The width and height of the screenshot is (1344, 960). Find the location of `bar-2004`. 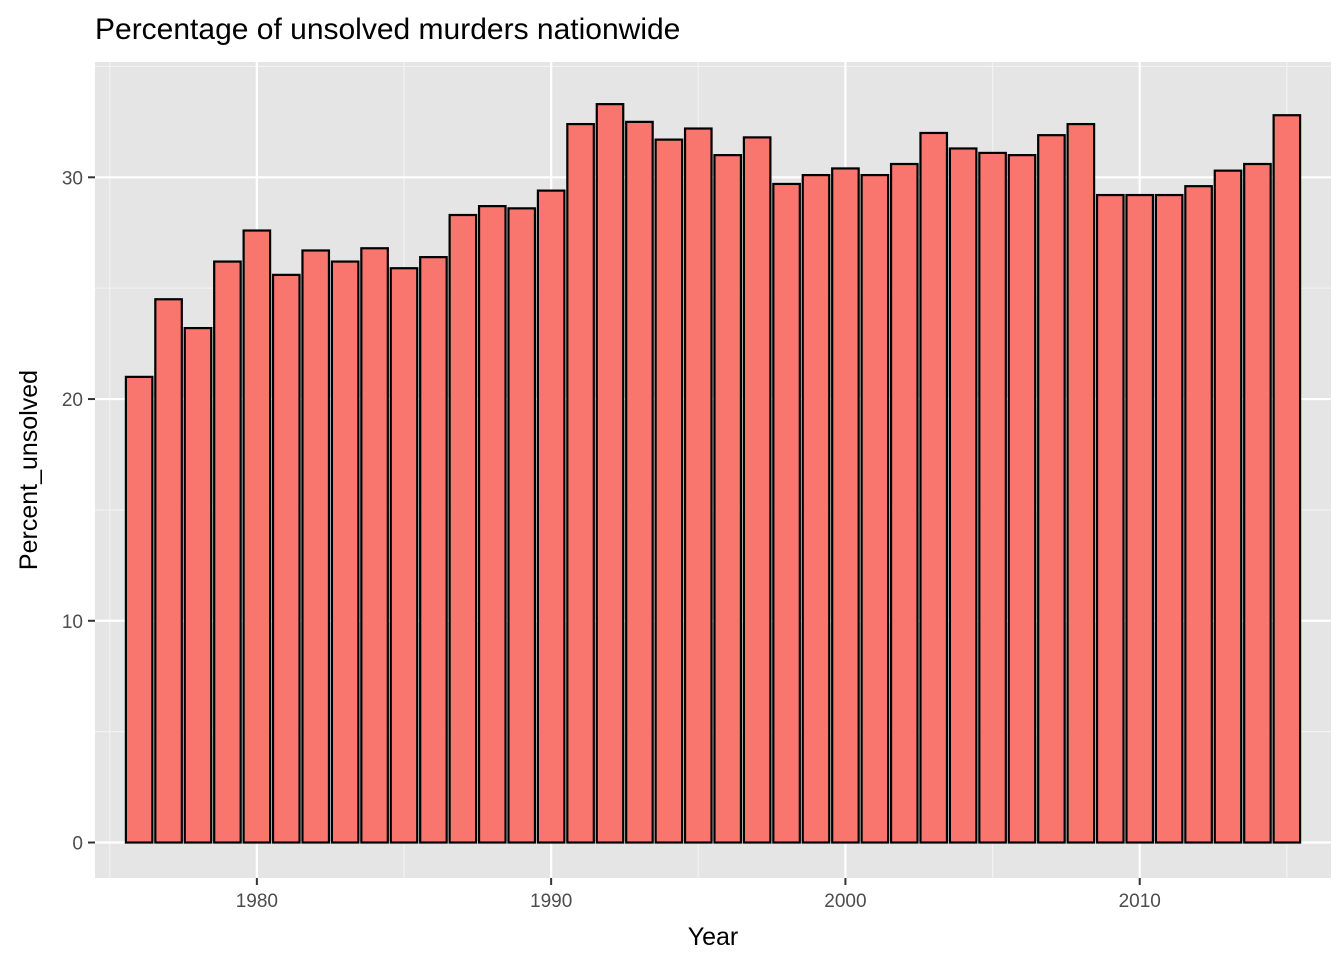

bar-2004 is located at coordinates (963, 495).